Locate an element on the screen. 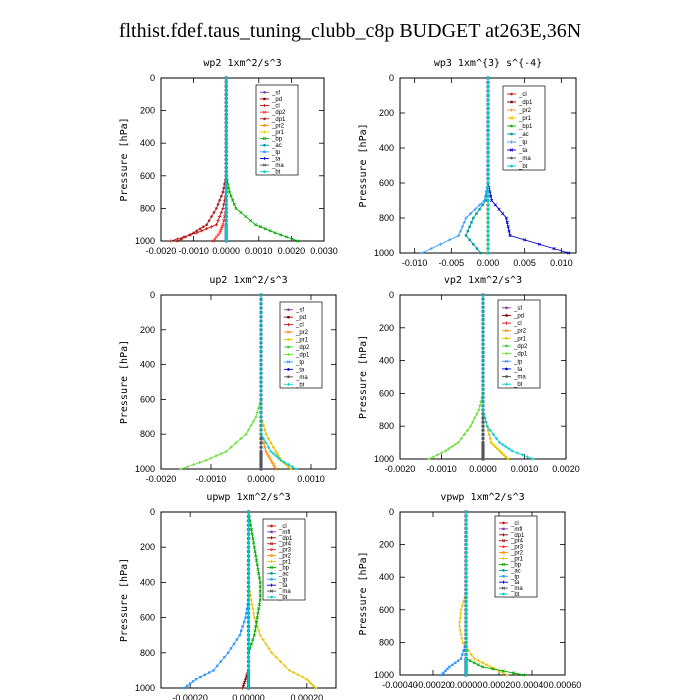  x-tick-label: 0.000 is located at coordinates (488, 263).